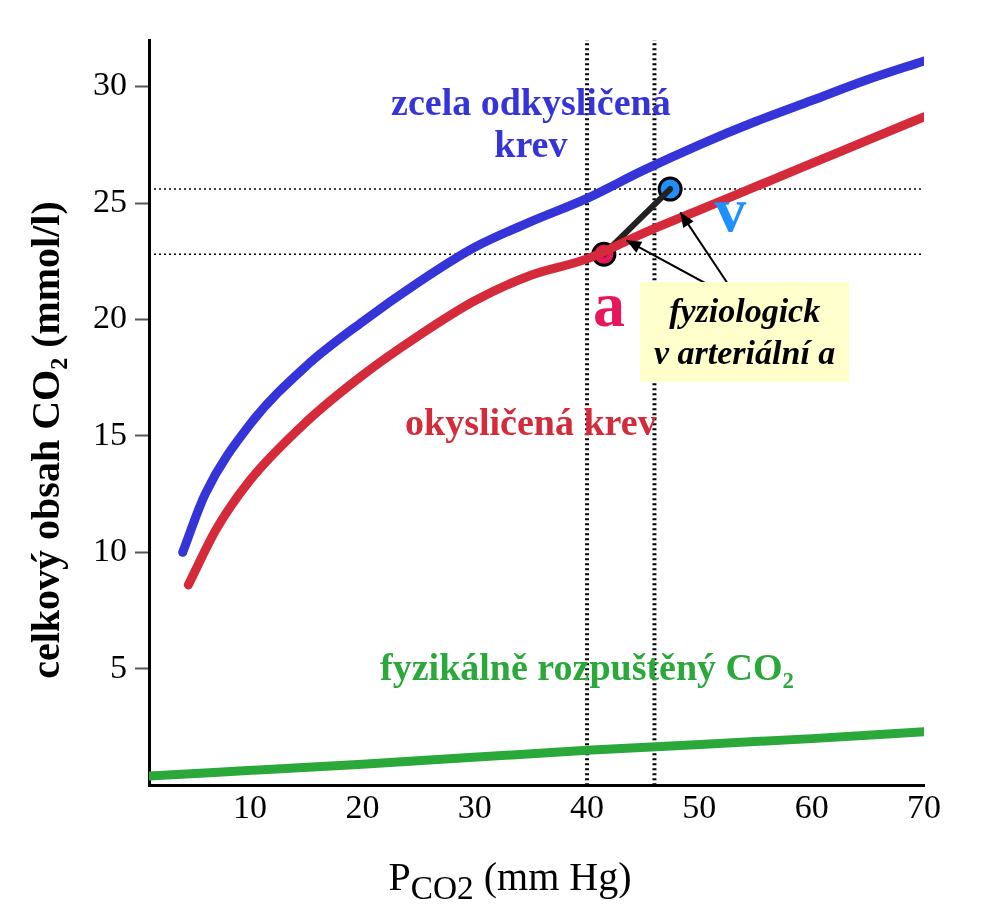 The image size is (1003, 922). What do you see at coordinates (110, 550) in the screenshot?
I see `y-tick-label: 10` at bounding box center [110, 550].